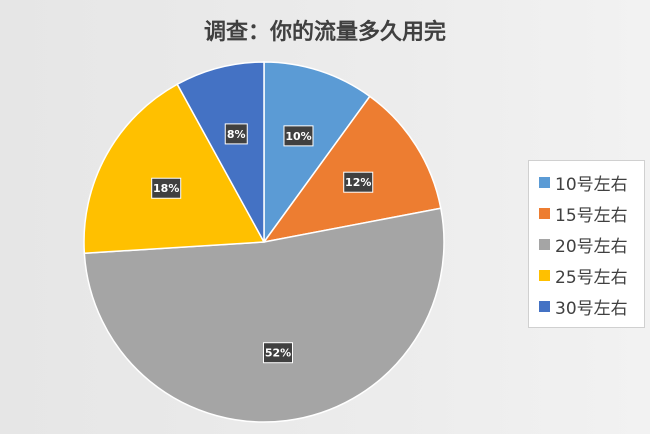  I want to click on chart-legend: 10号左右 15号左右 20号左右 25号左右 30号左右, so click(586, 244).